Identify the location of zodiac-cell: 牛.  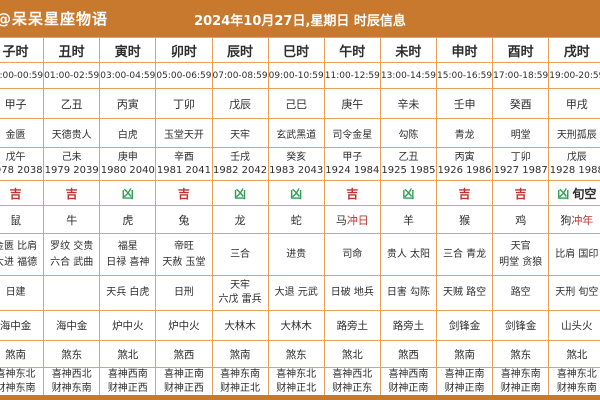
(72, 219).